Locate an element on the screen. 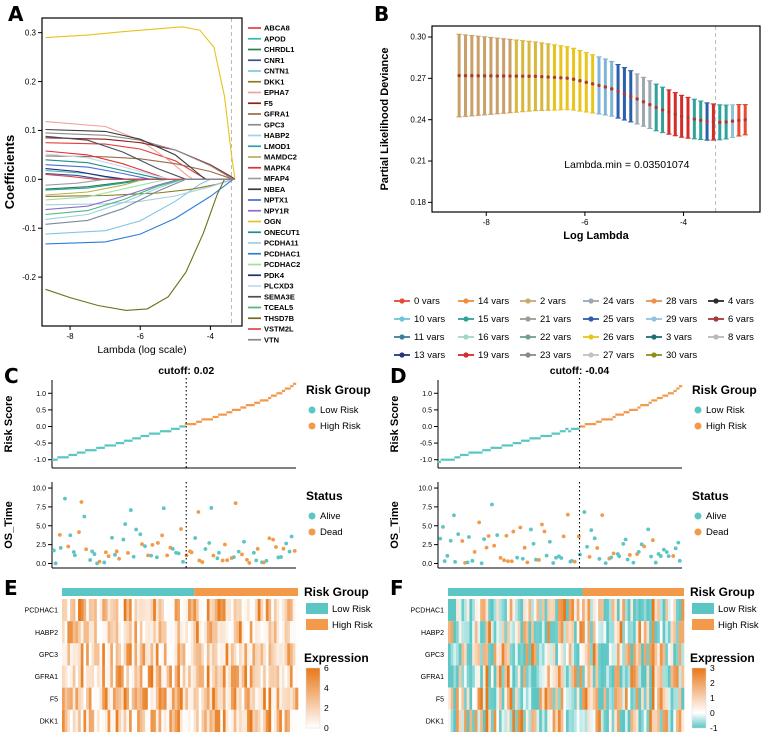  svg-text: LMOD1 is located at coordinates (277, 146).